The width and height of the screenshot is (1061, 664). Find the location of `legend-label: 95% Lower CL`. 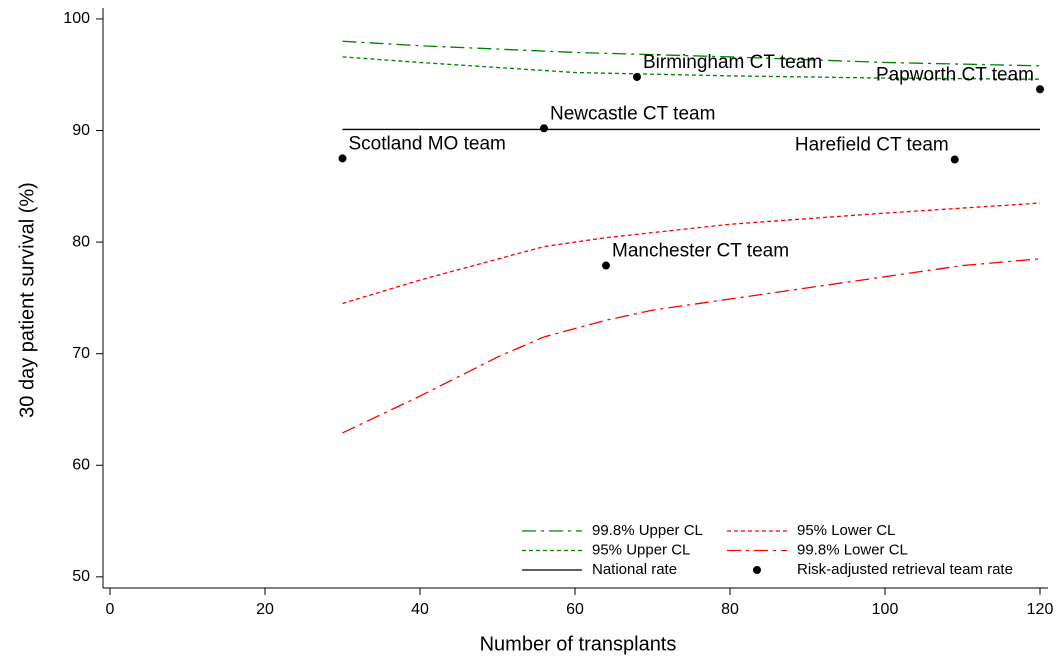

legend-label: 95% Lower CL is located at coordinates (846, 530).